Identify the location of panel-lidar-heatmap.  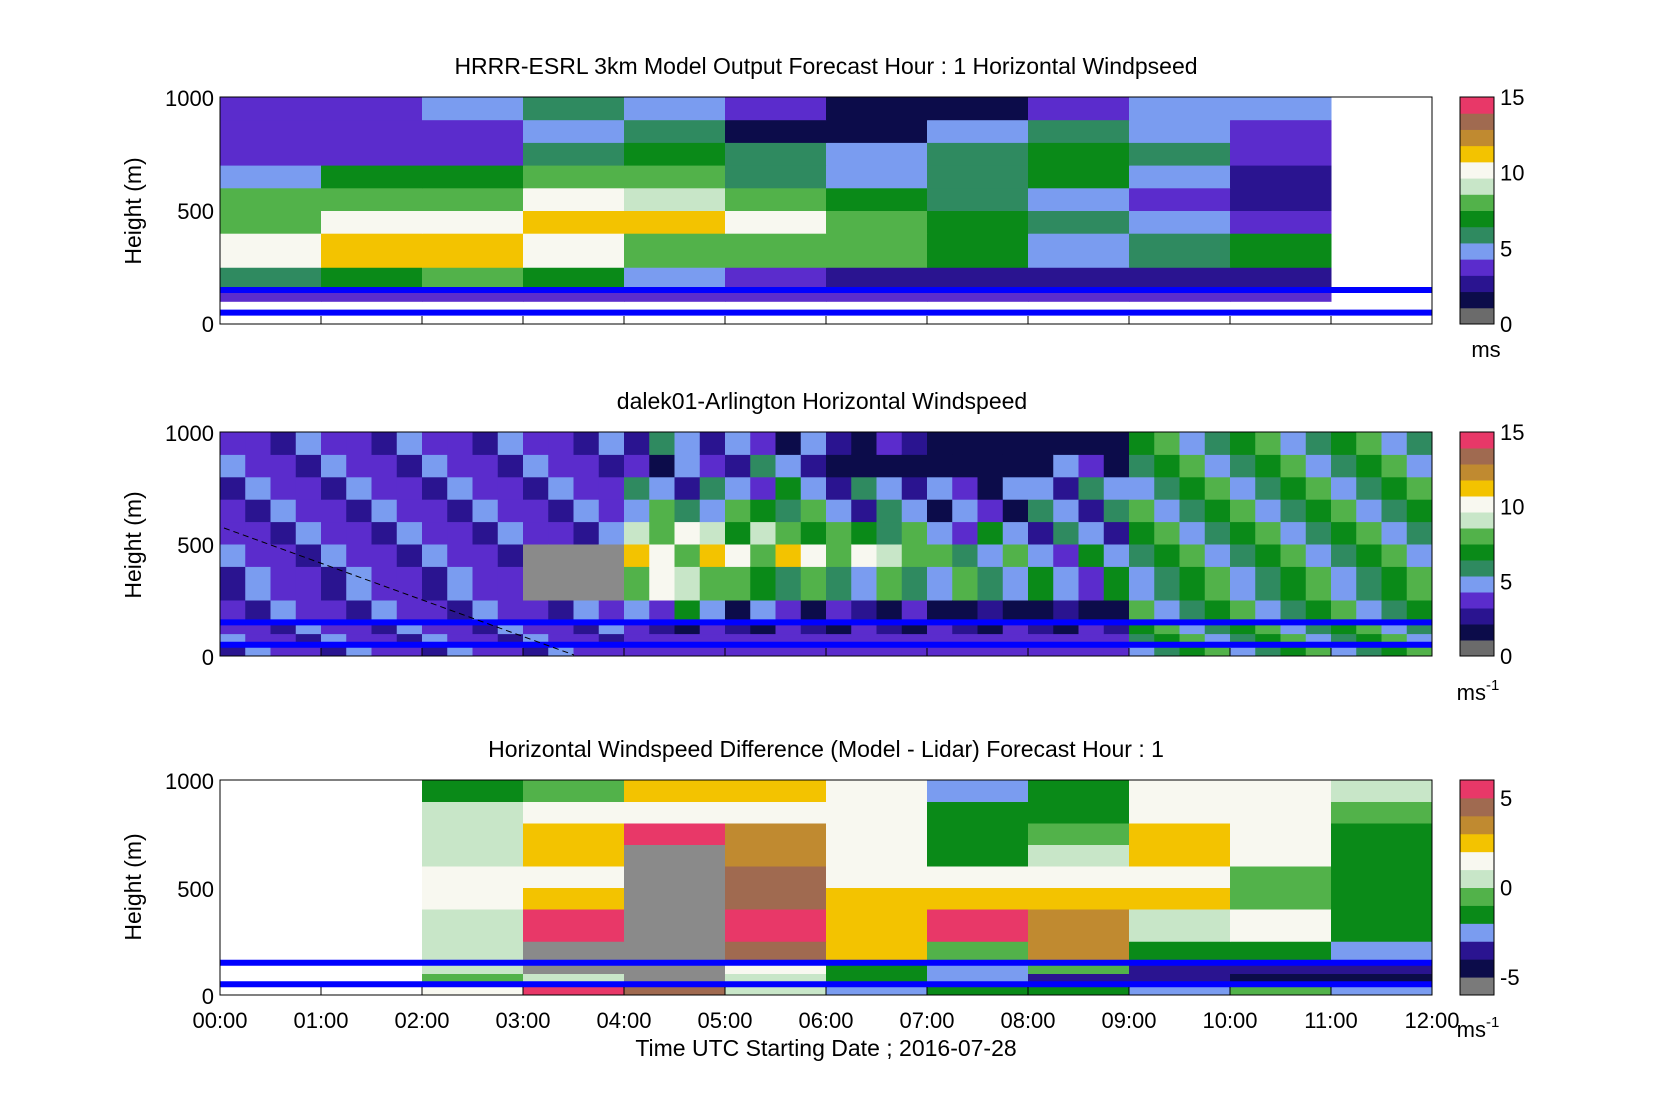
(826, 544).